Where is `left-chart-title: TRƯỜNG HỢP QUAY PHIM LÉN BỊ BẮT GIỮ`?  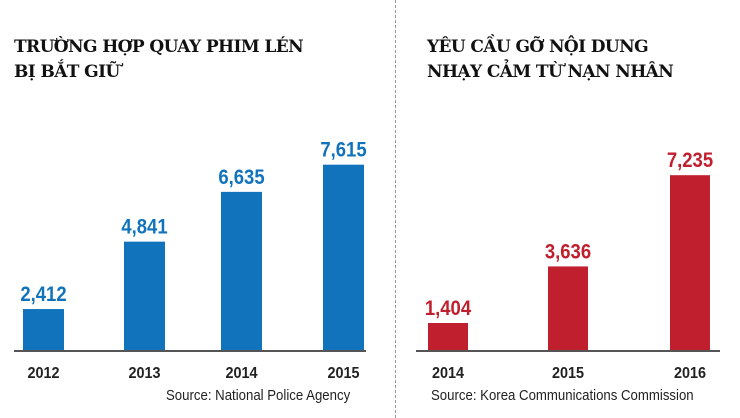 left-chart-title: TRƯỜNG HỢP QUAY PHIM LÉN BỊ BẮT GIỮ is located at coordinates (159, 60).